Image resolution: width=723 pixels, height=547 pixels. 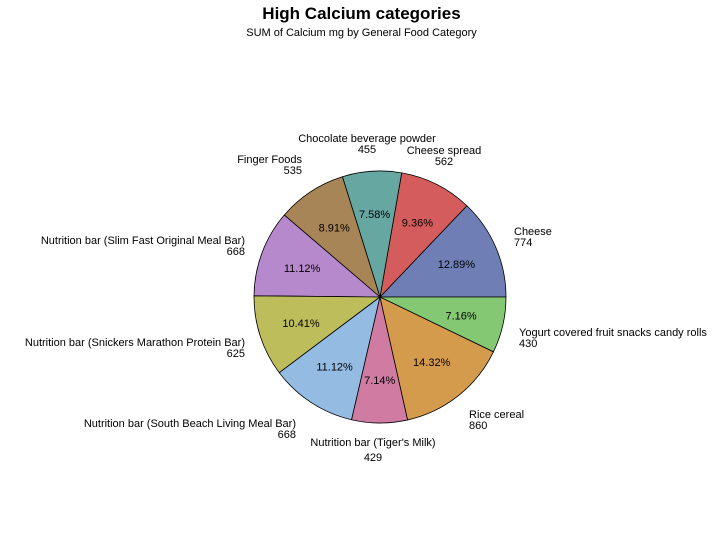 I want to click on slice-category-label: Chocolate beverage powder, so click(x=367, y=139).